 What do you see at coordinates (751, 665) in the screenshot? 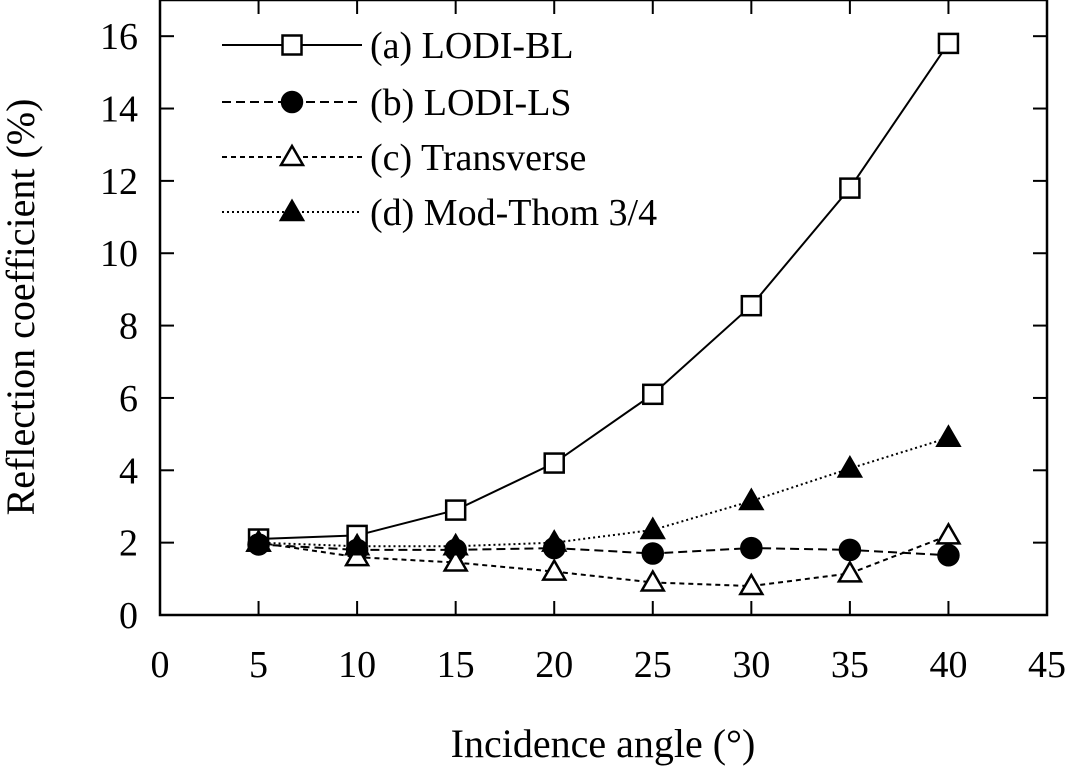
I see `x-tick-label: 30` at bounding box center [751, 665].